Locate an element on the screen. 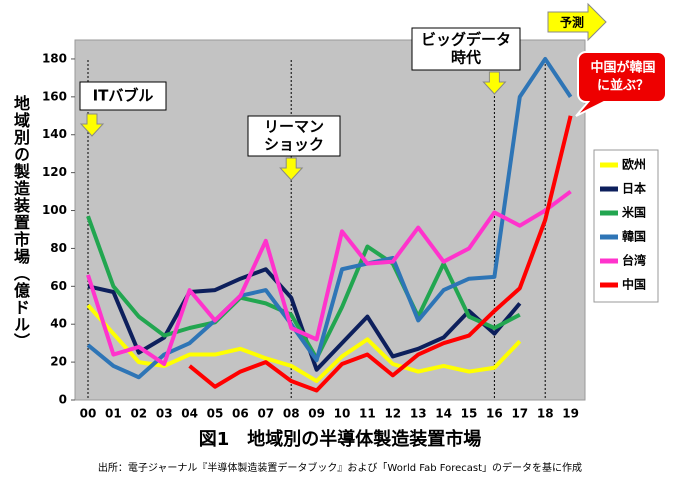  callout is located at coordinates (621, 84).